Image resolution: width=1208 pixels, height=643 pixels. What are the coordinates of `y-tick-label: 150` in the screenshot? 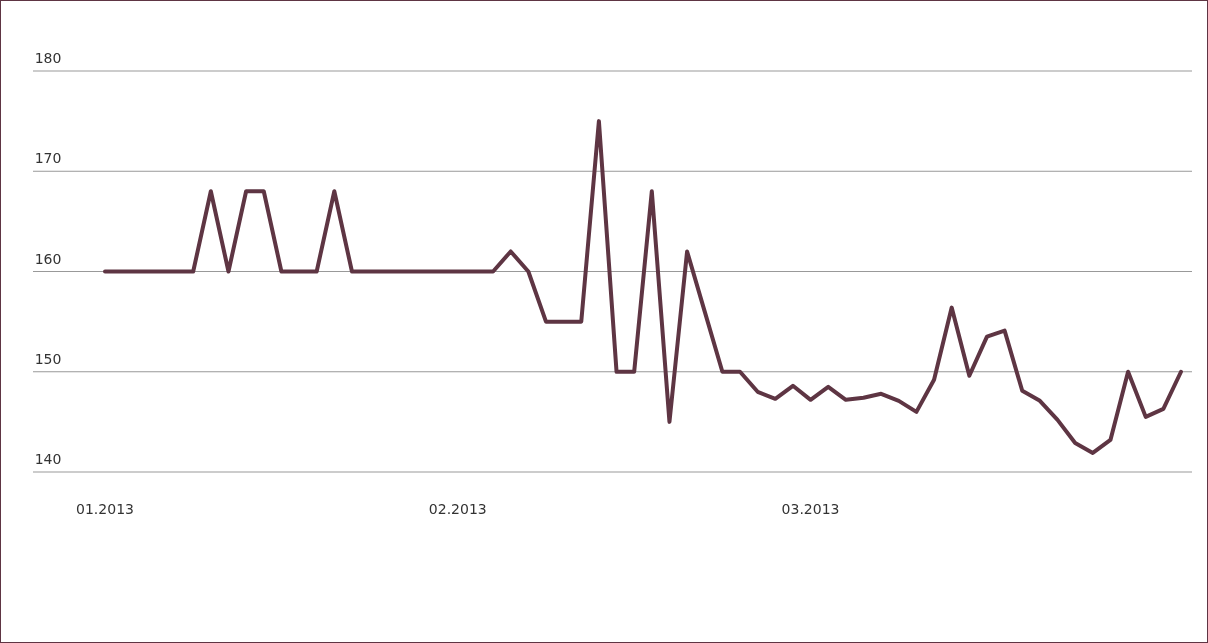 It's located at (48, 358).